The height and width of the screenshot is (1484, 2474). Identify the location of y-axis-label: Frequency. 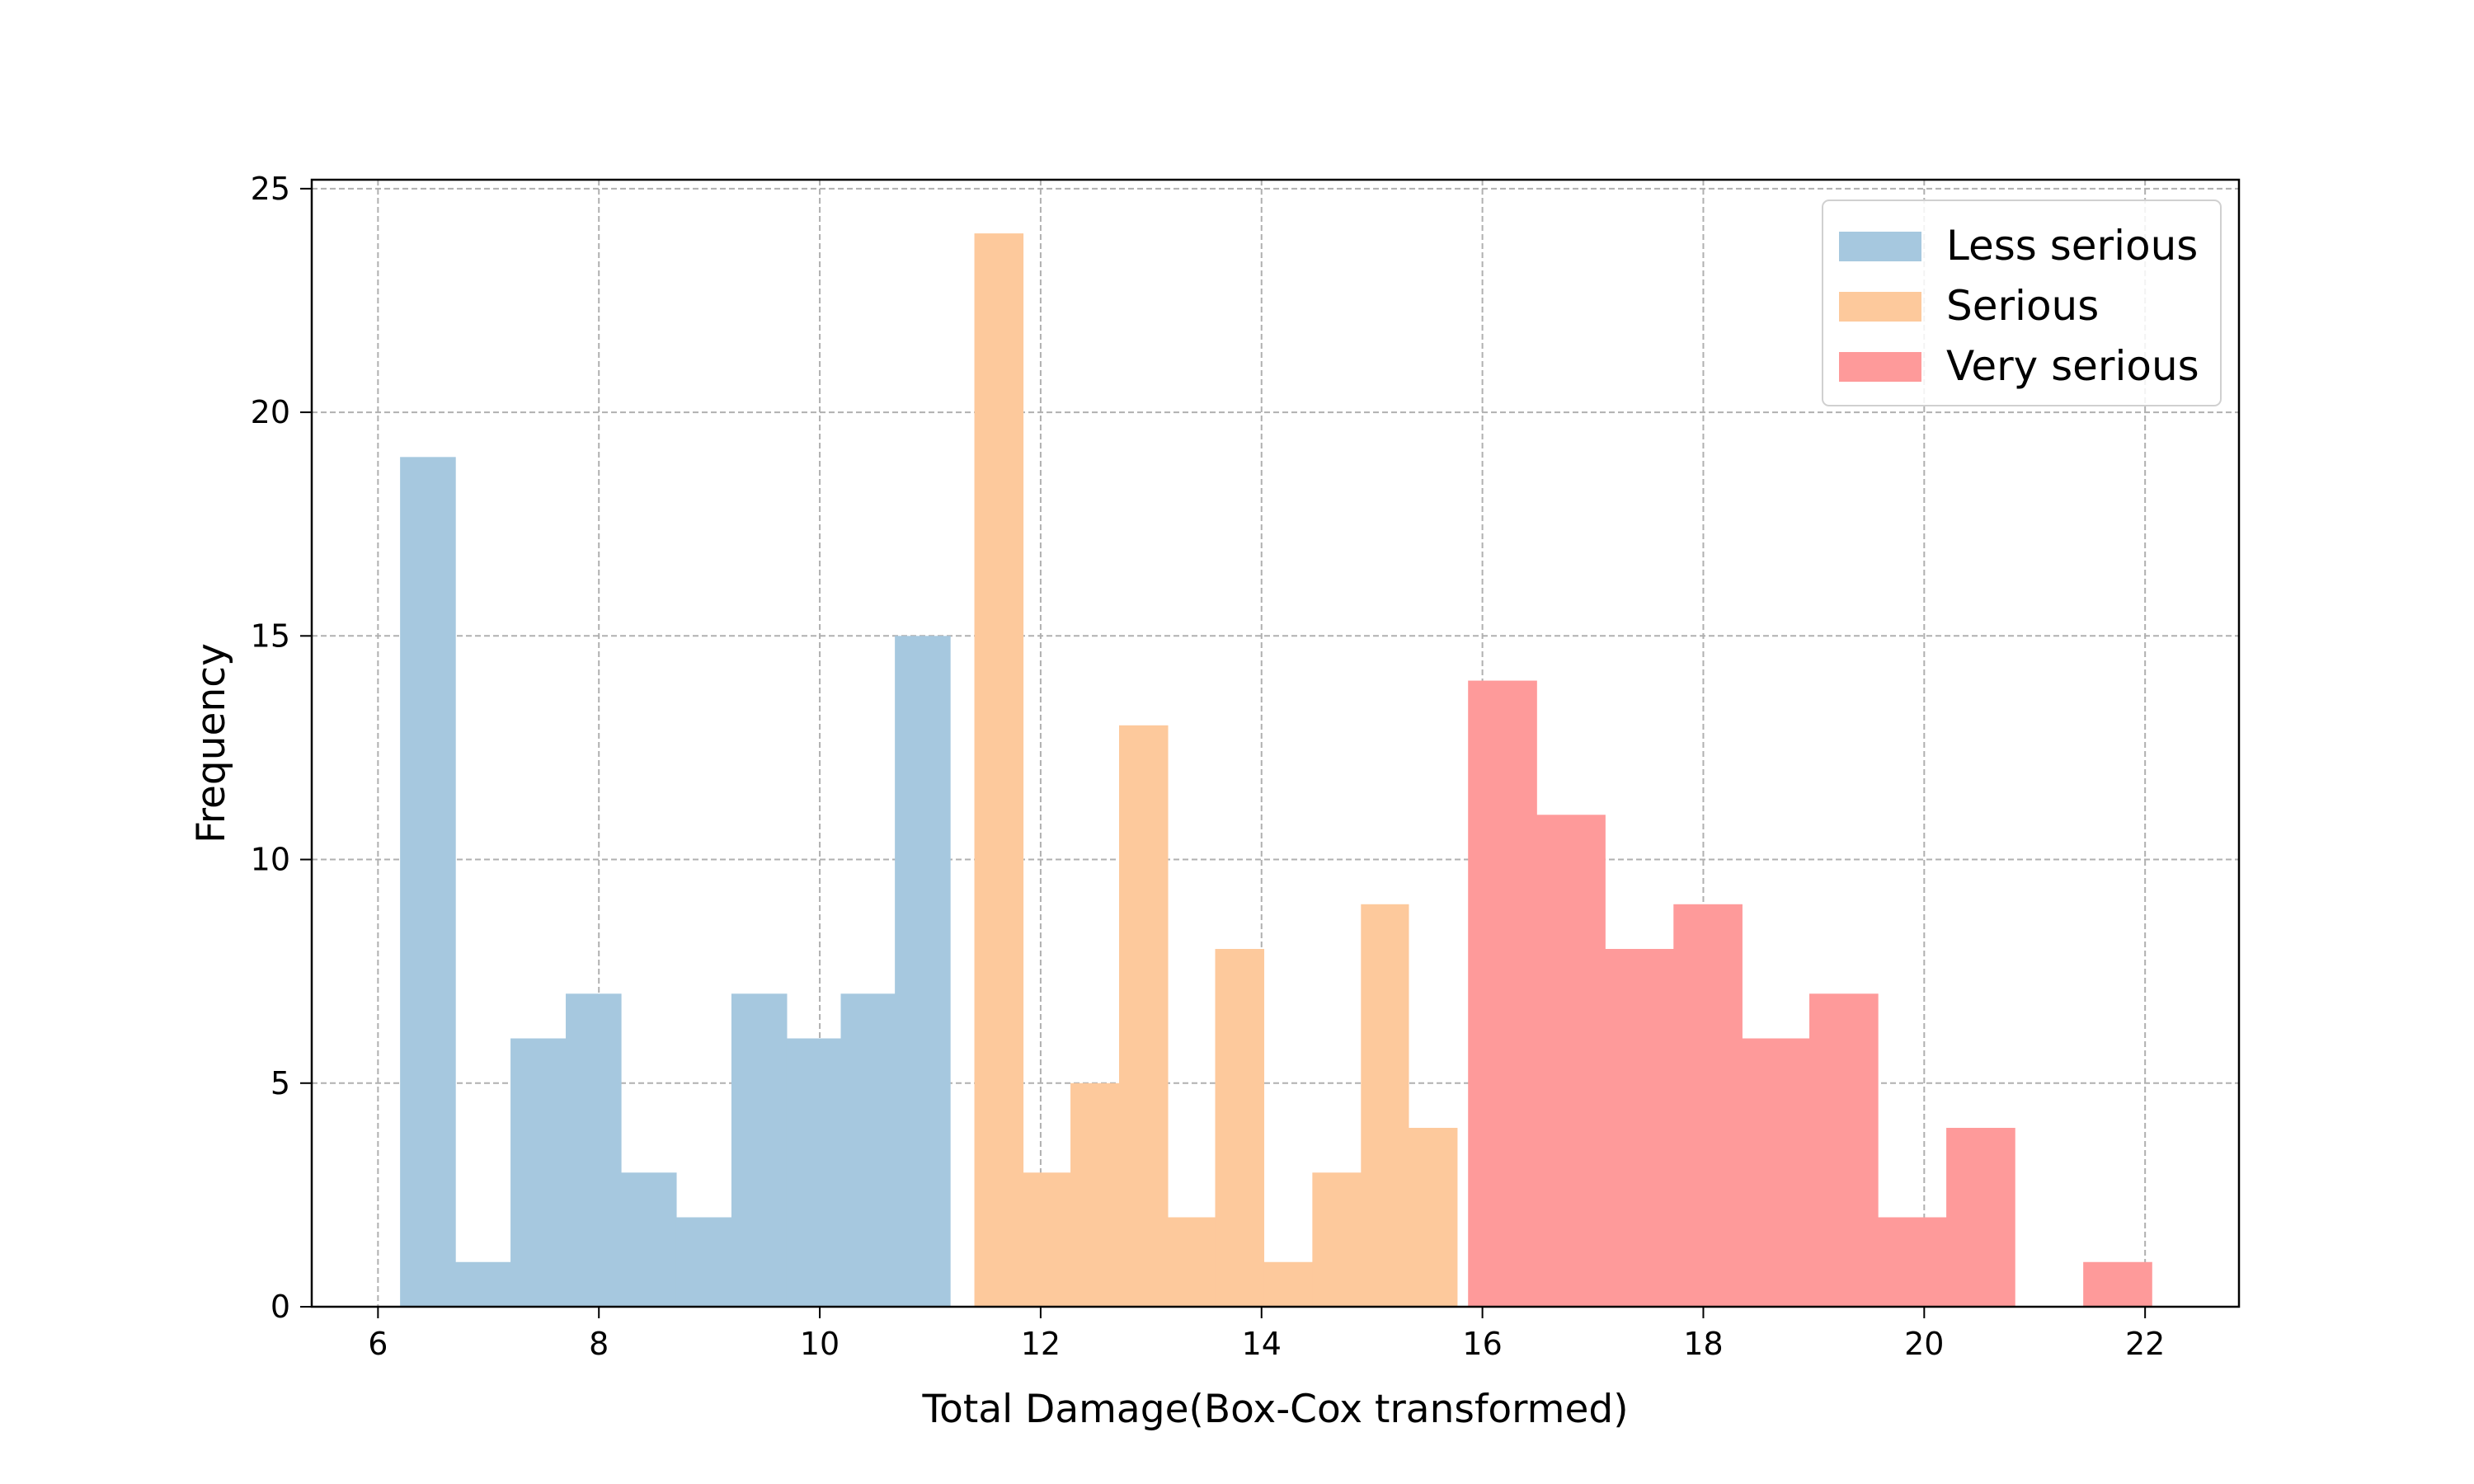
(211, 743).